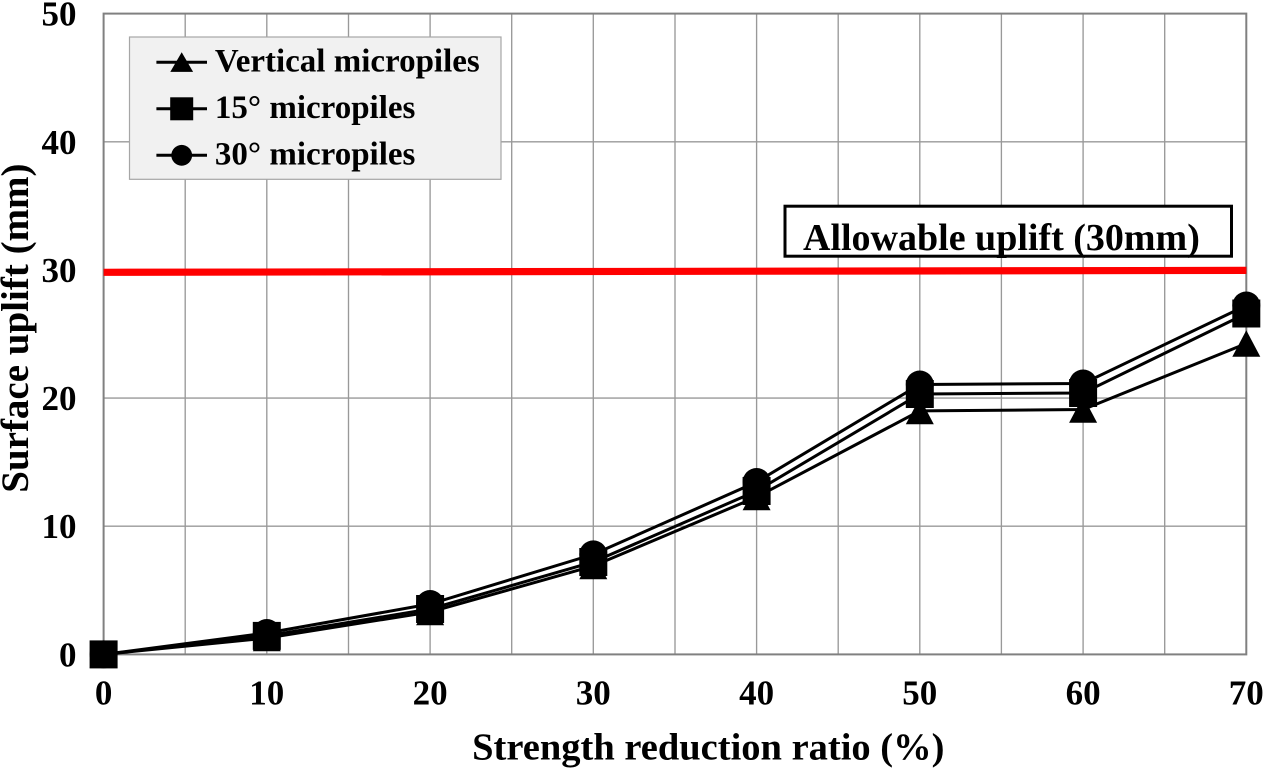  I want to click on svg-text: Vertical micropiles, so click(347, 62).